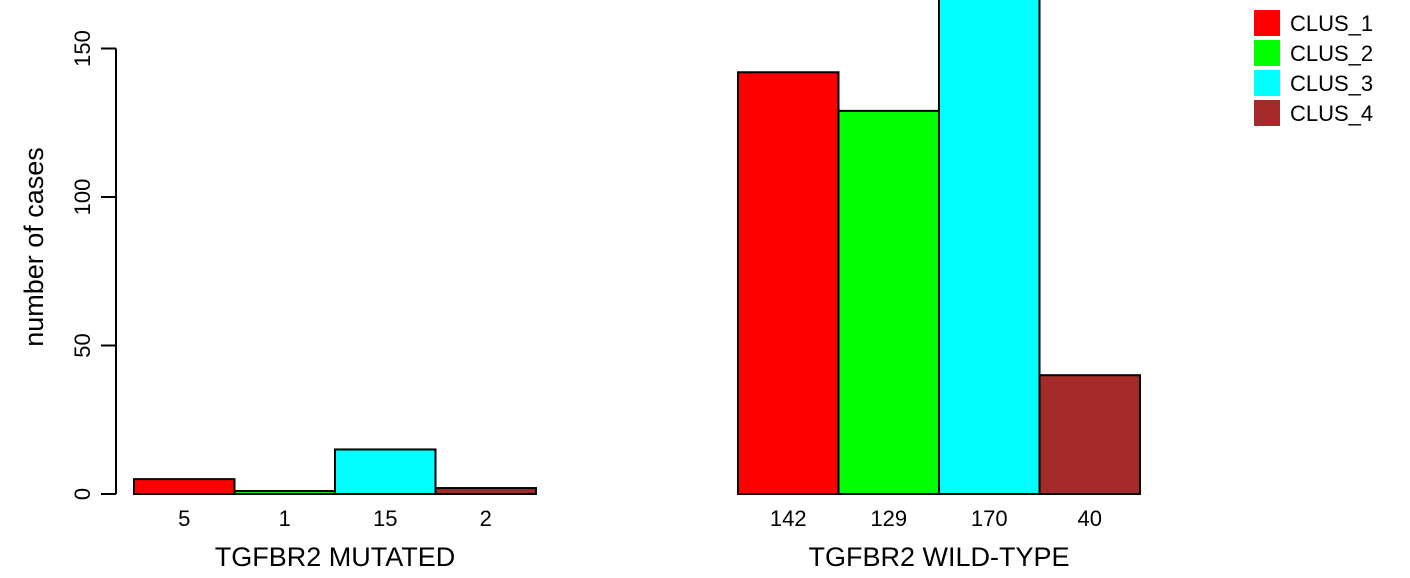 The image size is (1410, 578). What do you see at coordinates (1331, 83) in the screenshot?
I see `legend-label: CLUS_3` at bounding box center [1331, 83].